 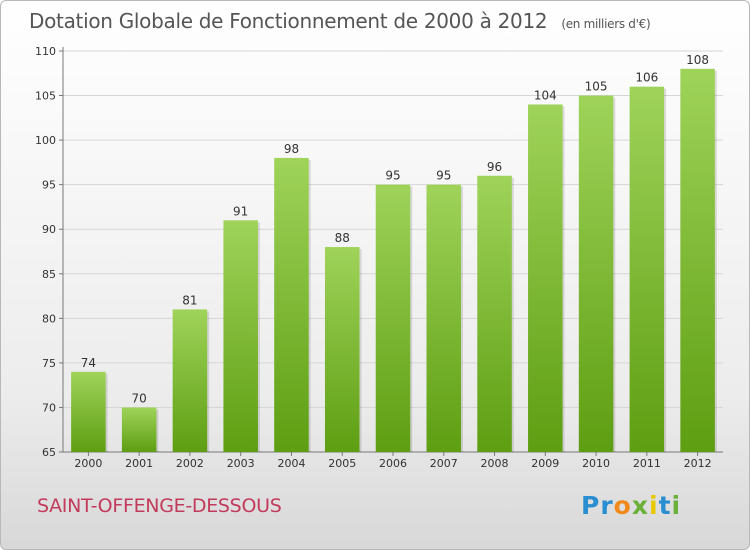 What do you see at coordinates (596, 463) in the screenshot?
I see `x-tick-label: 2010` at bounding box center [596, 463].